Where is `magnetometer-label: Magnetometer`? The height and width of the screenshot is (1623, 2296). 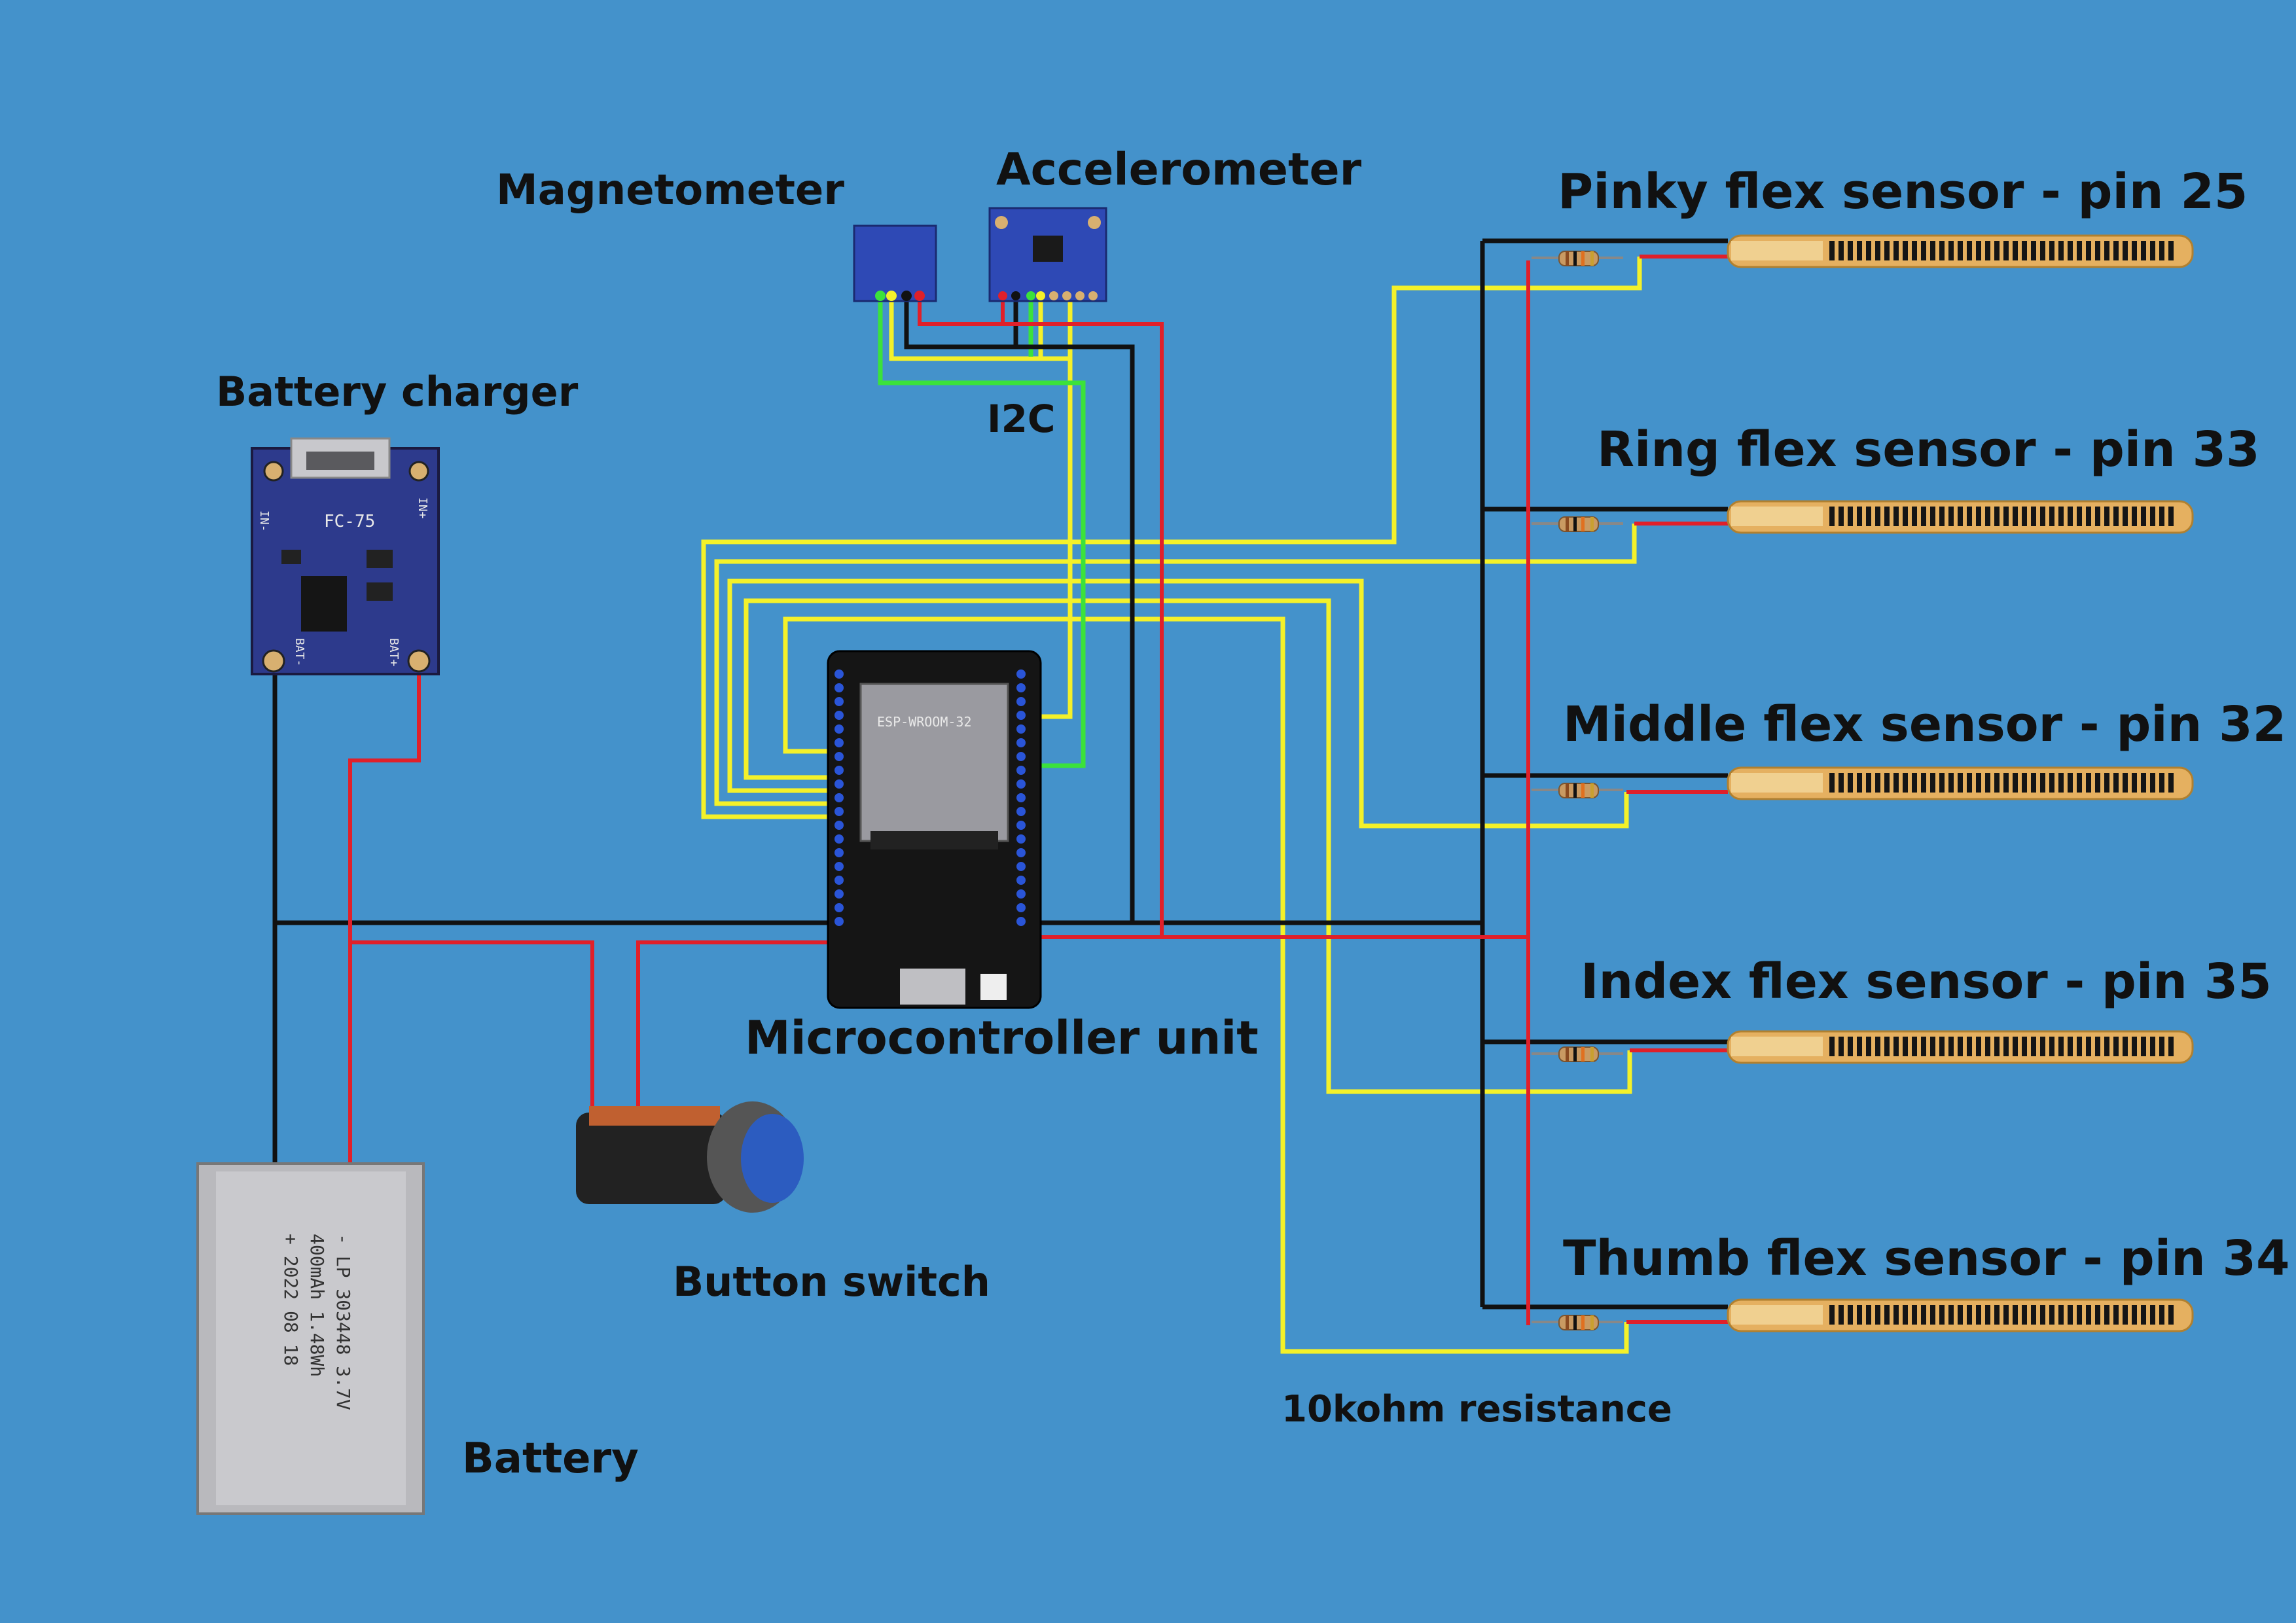 magnetometer-label: Magnetometer is located at coordinates (670, 191).